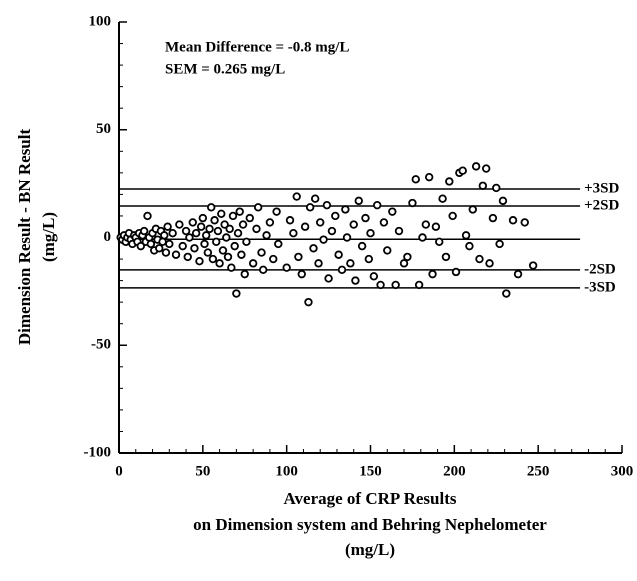  I want to click on x-axis-label: Average of CRP Results, so click(370, 498).